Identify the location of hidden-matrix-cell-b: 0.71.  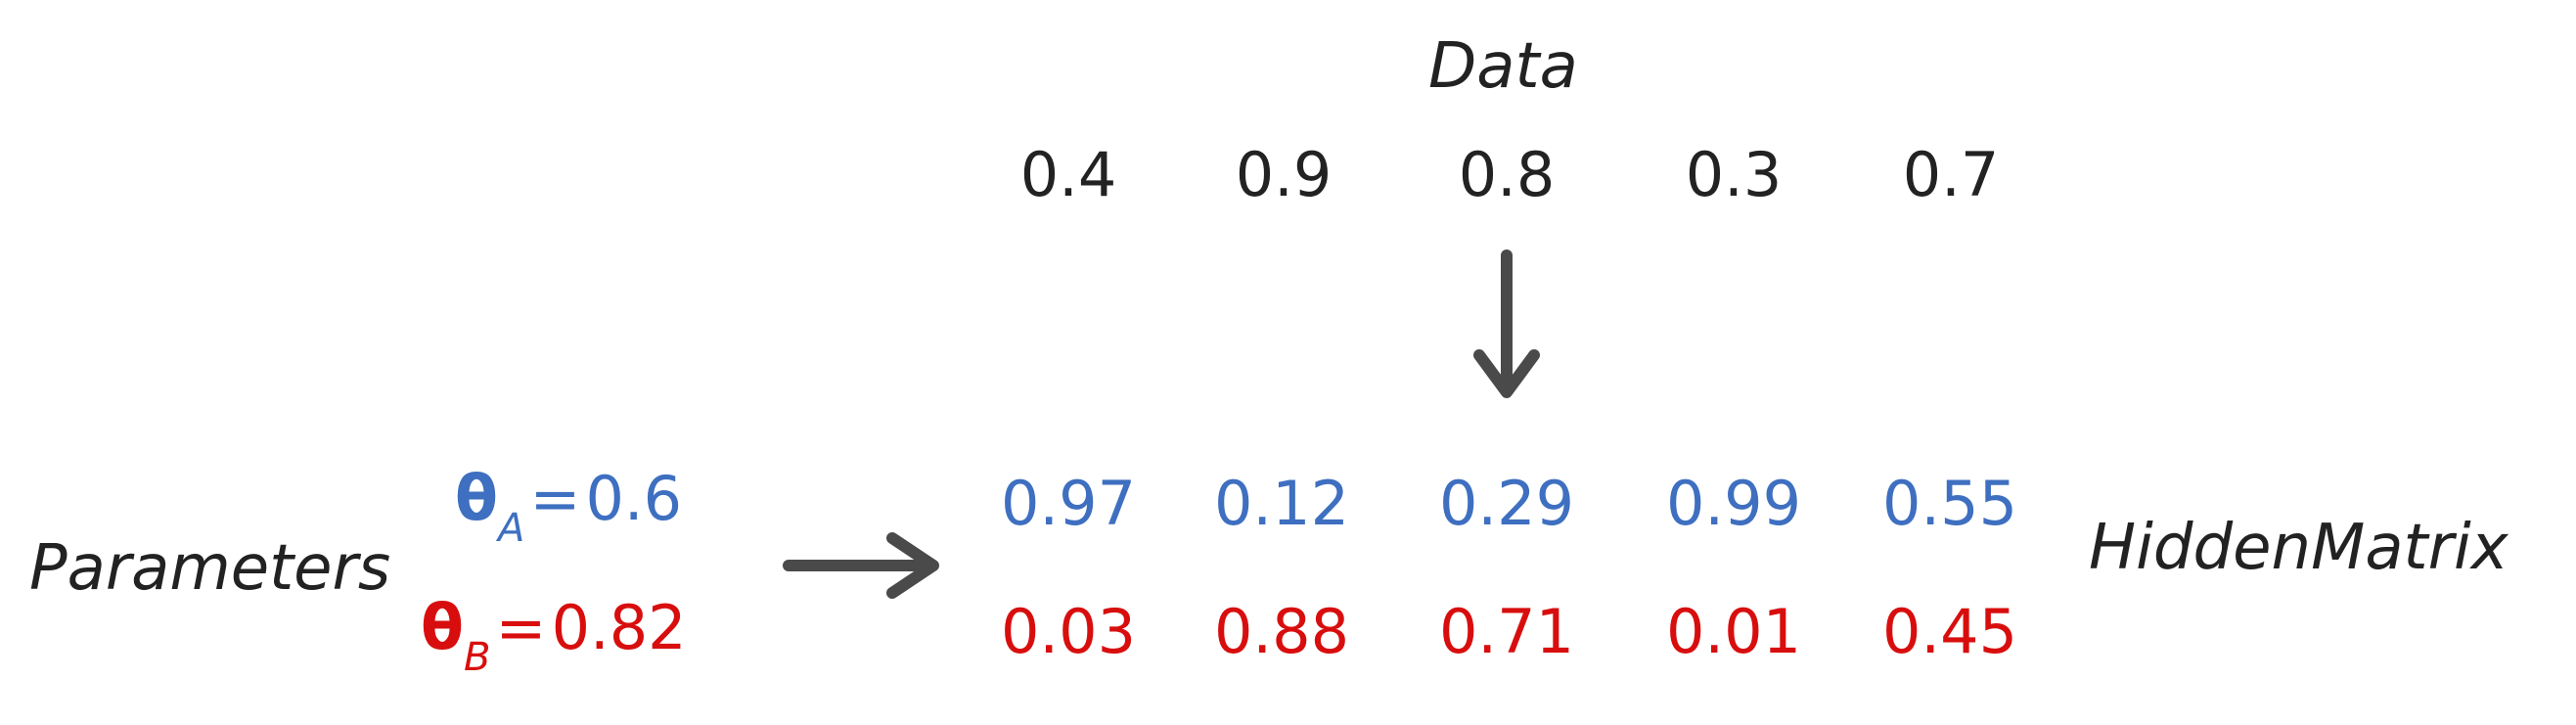
(1506, 632).